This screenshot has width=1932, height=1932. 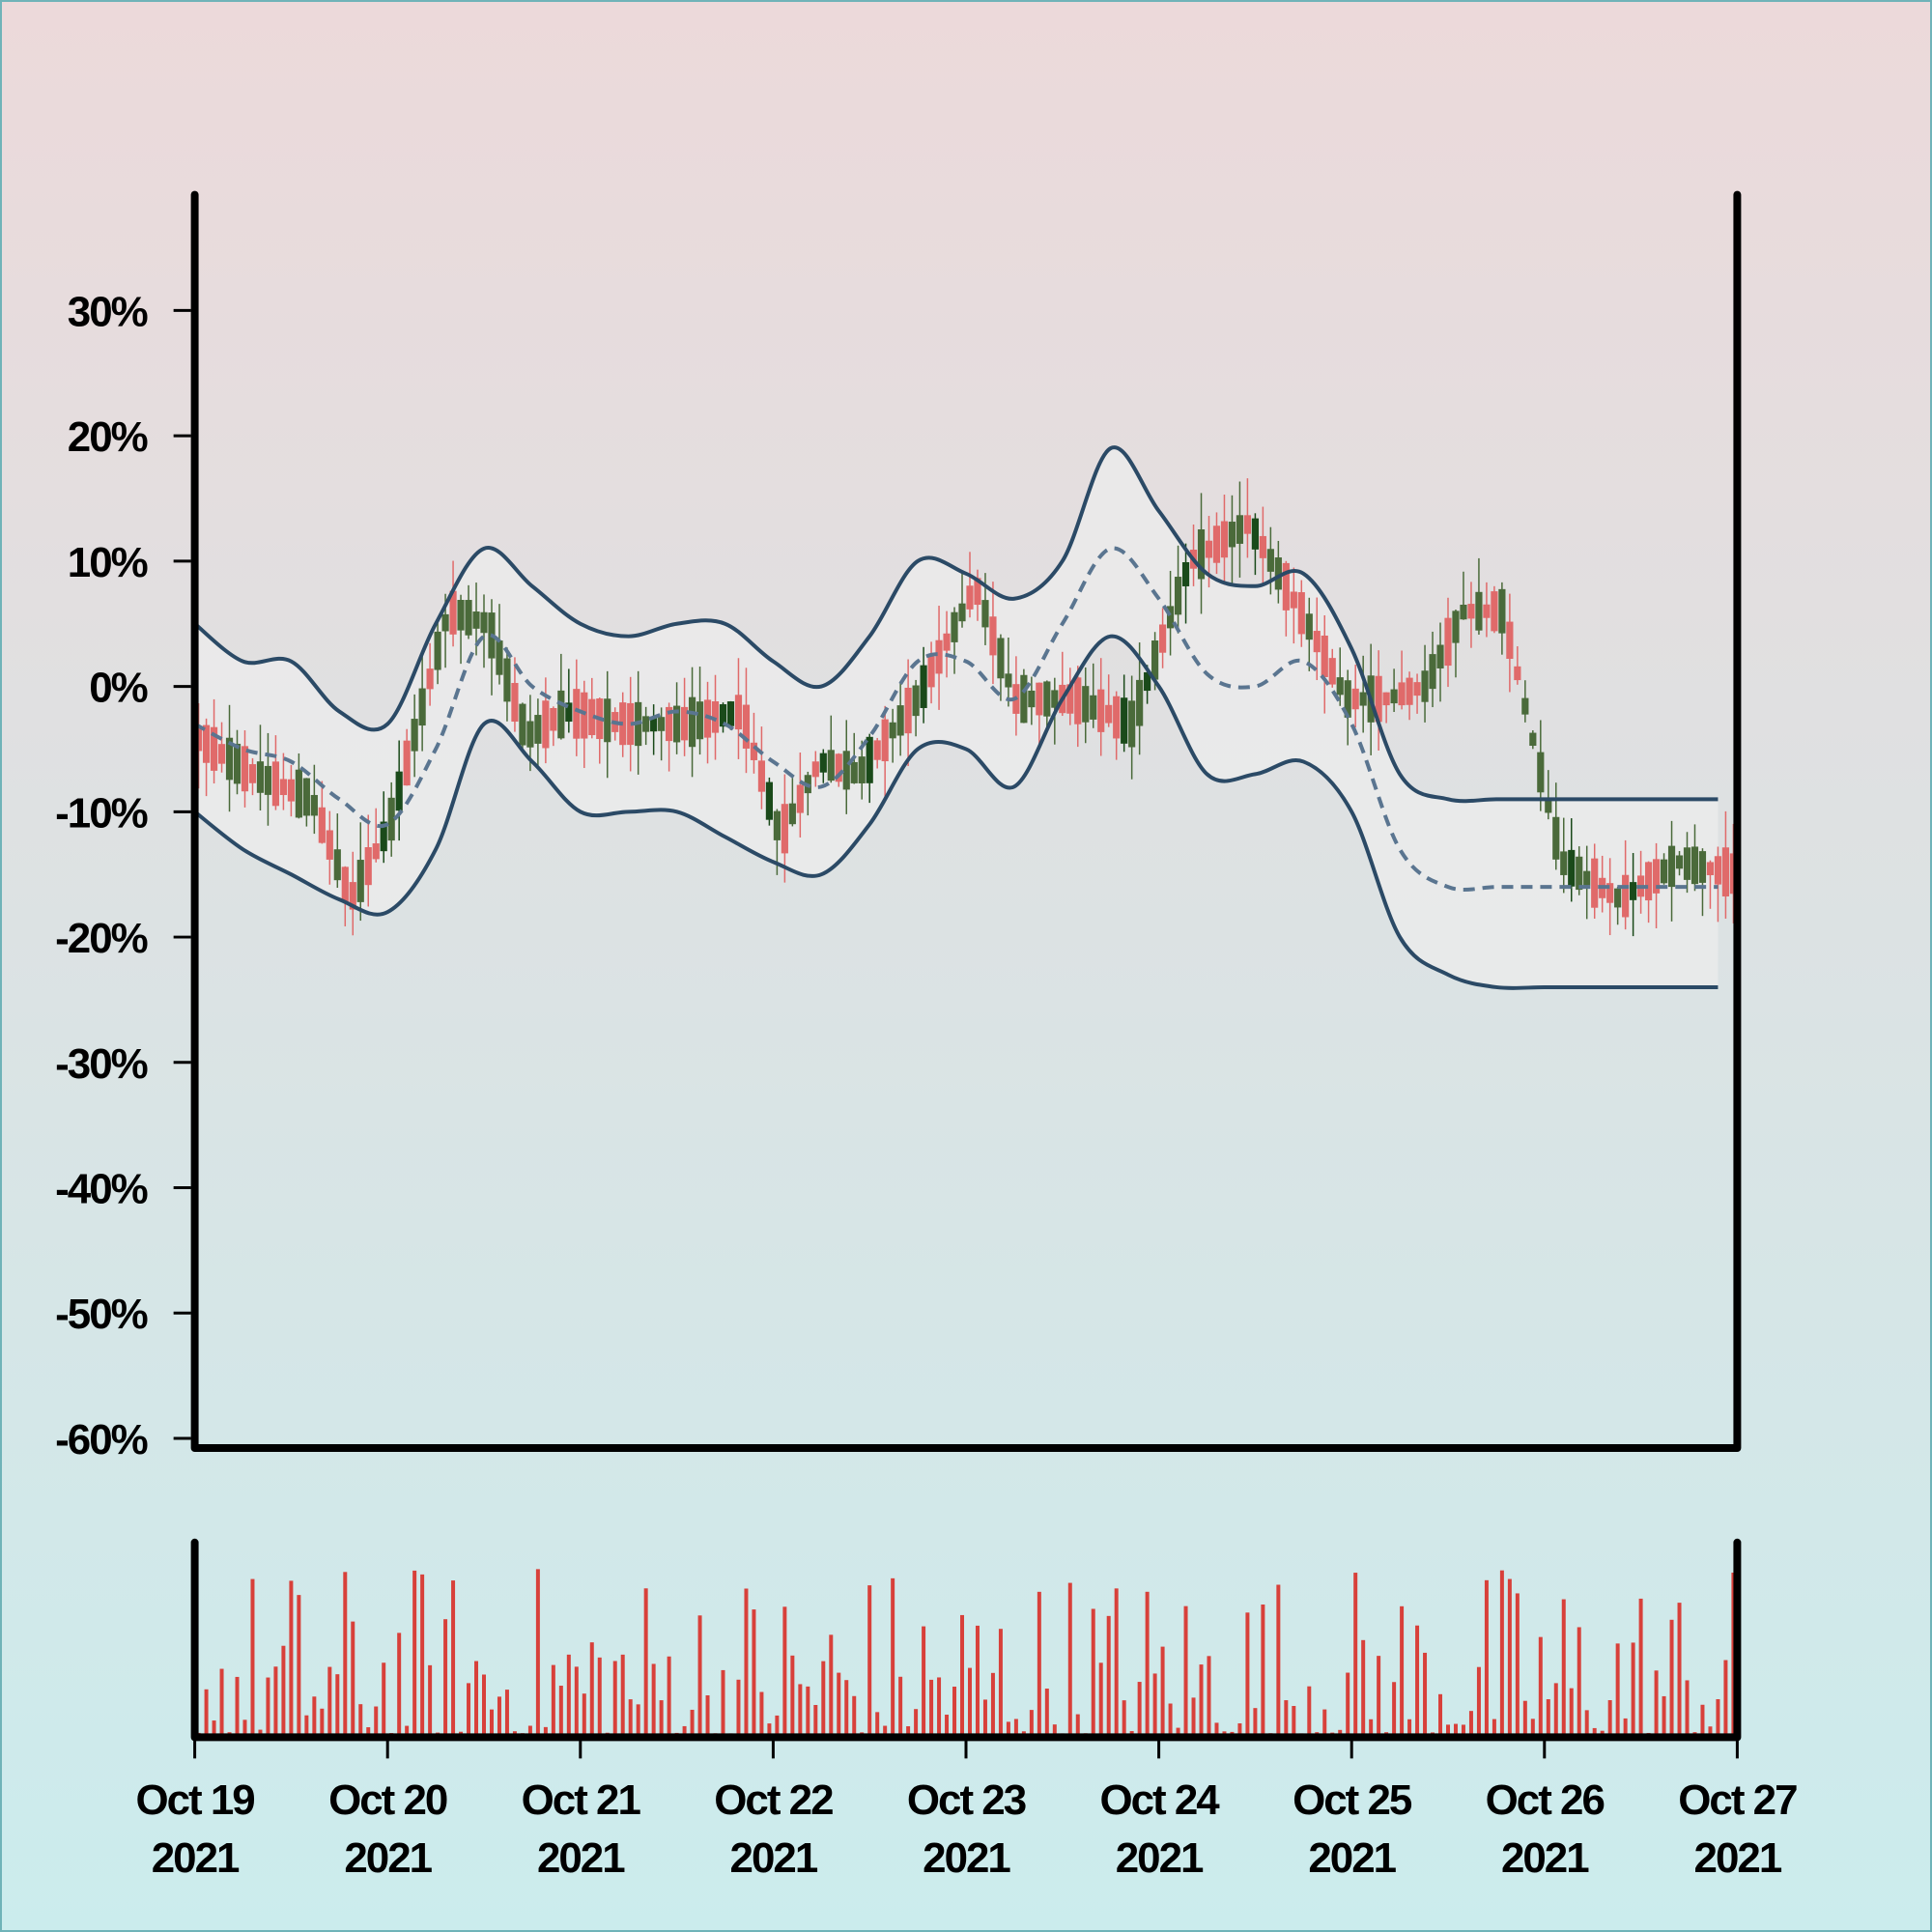 I want to click on y-tick-label: 10%, so click(x=108, y=562).